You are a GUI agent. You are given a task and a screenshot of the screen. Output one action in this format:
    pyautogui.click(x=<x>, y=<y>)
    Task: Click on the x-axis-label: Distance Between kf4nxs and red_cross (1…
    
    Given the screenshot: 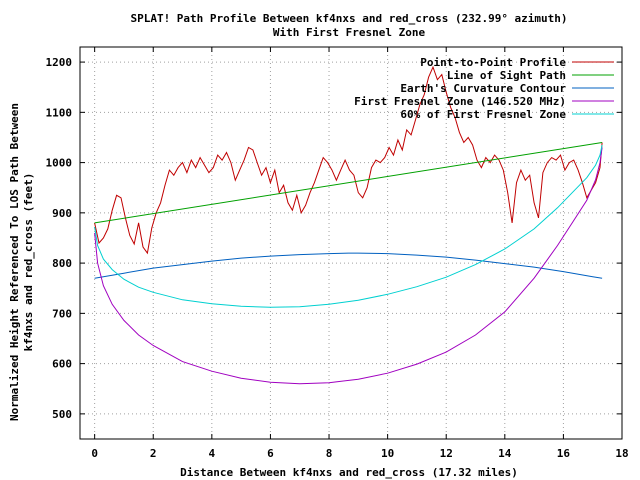 What is the action you would take?
    pyautogui.click(x=349, y=472)
    